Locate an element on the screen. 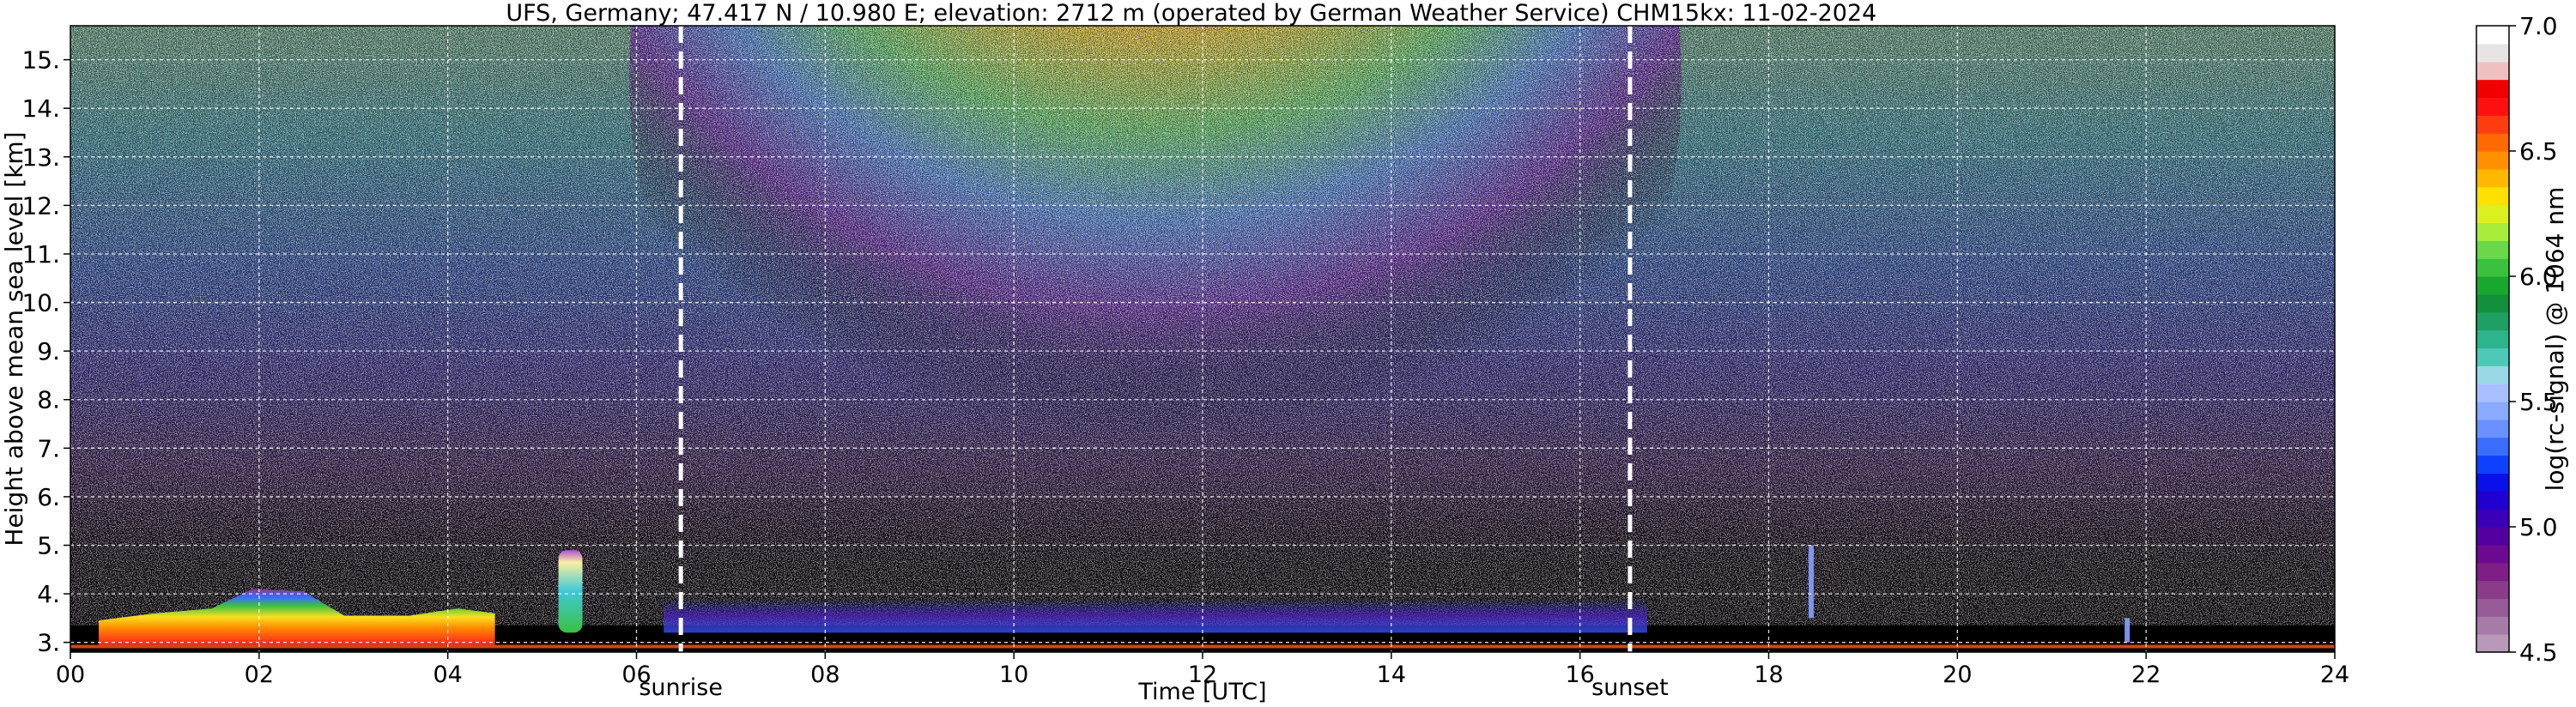 The width and height of the screenshot is (2576, 707). x-tick-label: 04 is located at coordinates (447, 675).